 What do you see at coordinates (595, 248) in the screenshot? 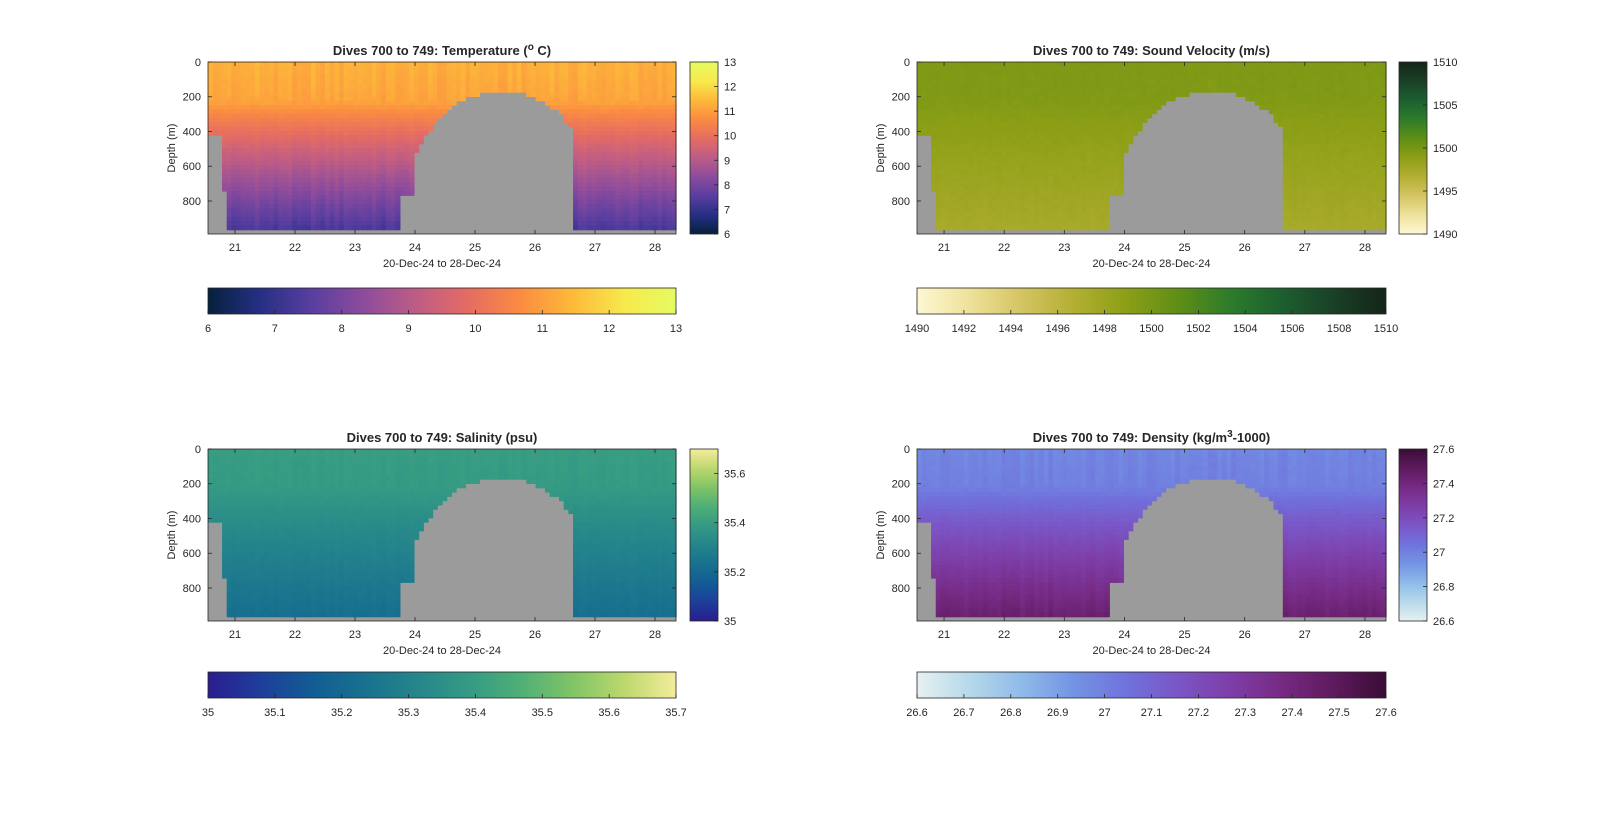
I see `x-tick-label: 27` at bounding box center [595, 248].